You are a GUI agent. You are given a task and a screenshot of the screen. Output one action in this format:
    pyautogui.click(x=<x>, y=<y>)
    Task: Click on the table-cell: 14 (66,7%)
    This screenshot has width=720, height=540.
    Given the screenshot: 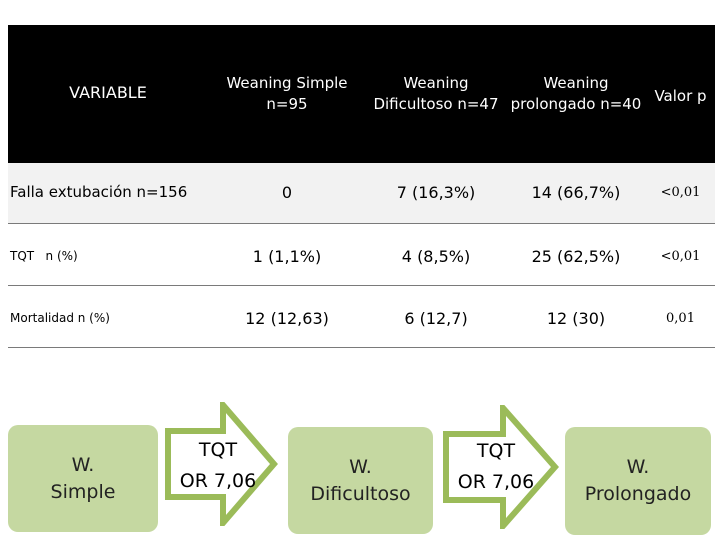 What is the action you would take?
    pyautogui.click(x=576, y=192)
    